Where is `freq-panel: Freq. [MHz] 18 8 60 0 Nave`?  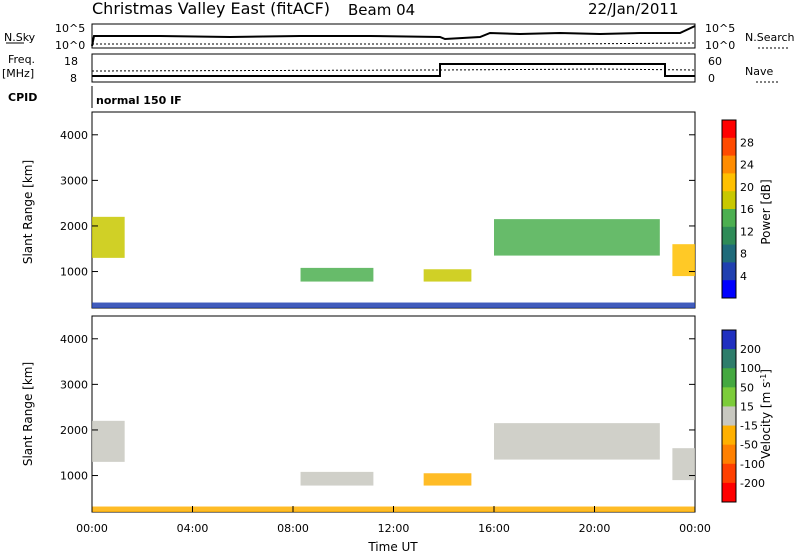 freq-panel: Freq. [MHz] 18 8 60 0 Nave is located at coordinates (391, 69).